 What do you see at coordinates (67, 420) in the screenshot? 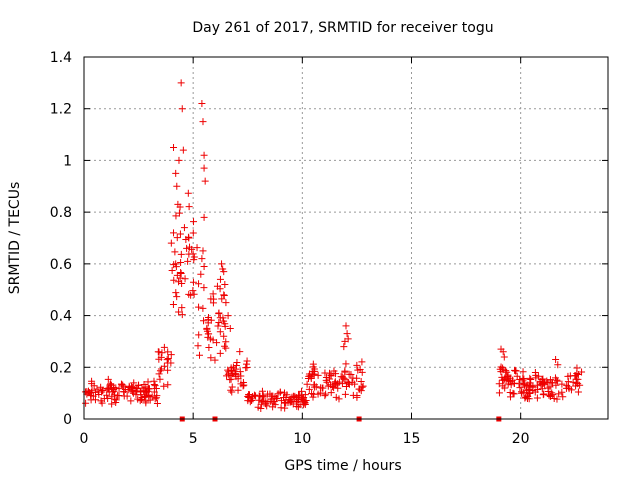
I see `y-tick-label: 0` at bounding box center [67, 420].